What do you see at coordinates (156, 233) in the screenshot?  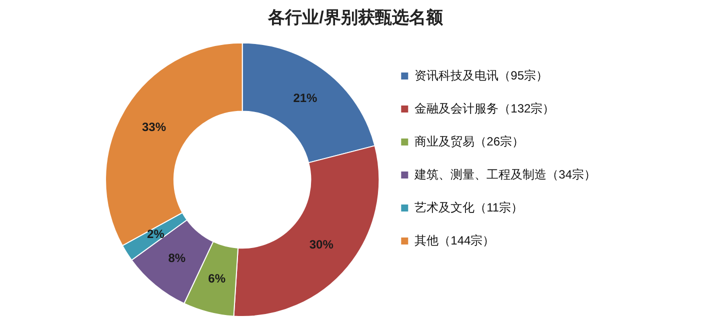 I see `data-label: 2%` at bounding box center [156, 233].